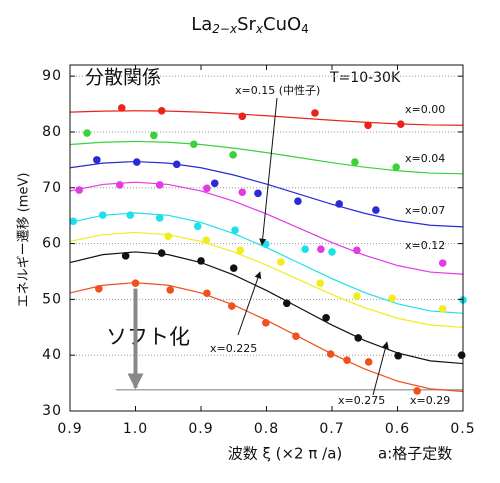 This screenshot has height=483, width=500. Describe the element at coordinates (277, 90) in the screenshot. I see `series-label: x=0.15 (中性子)` at that location.